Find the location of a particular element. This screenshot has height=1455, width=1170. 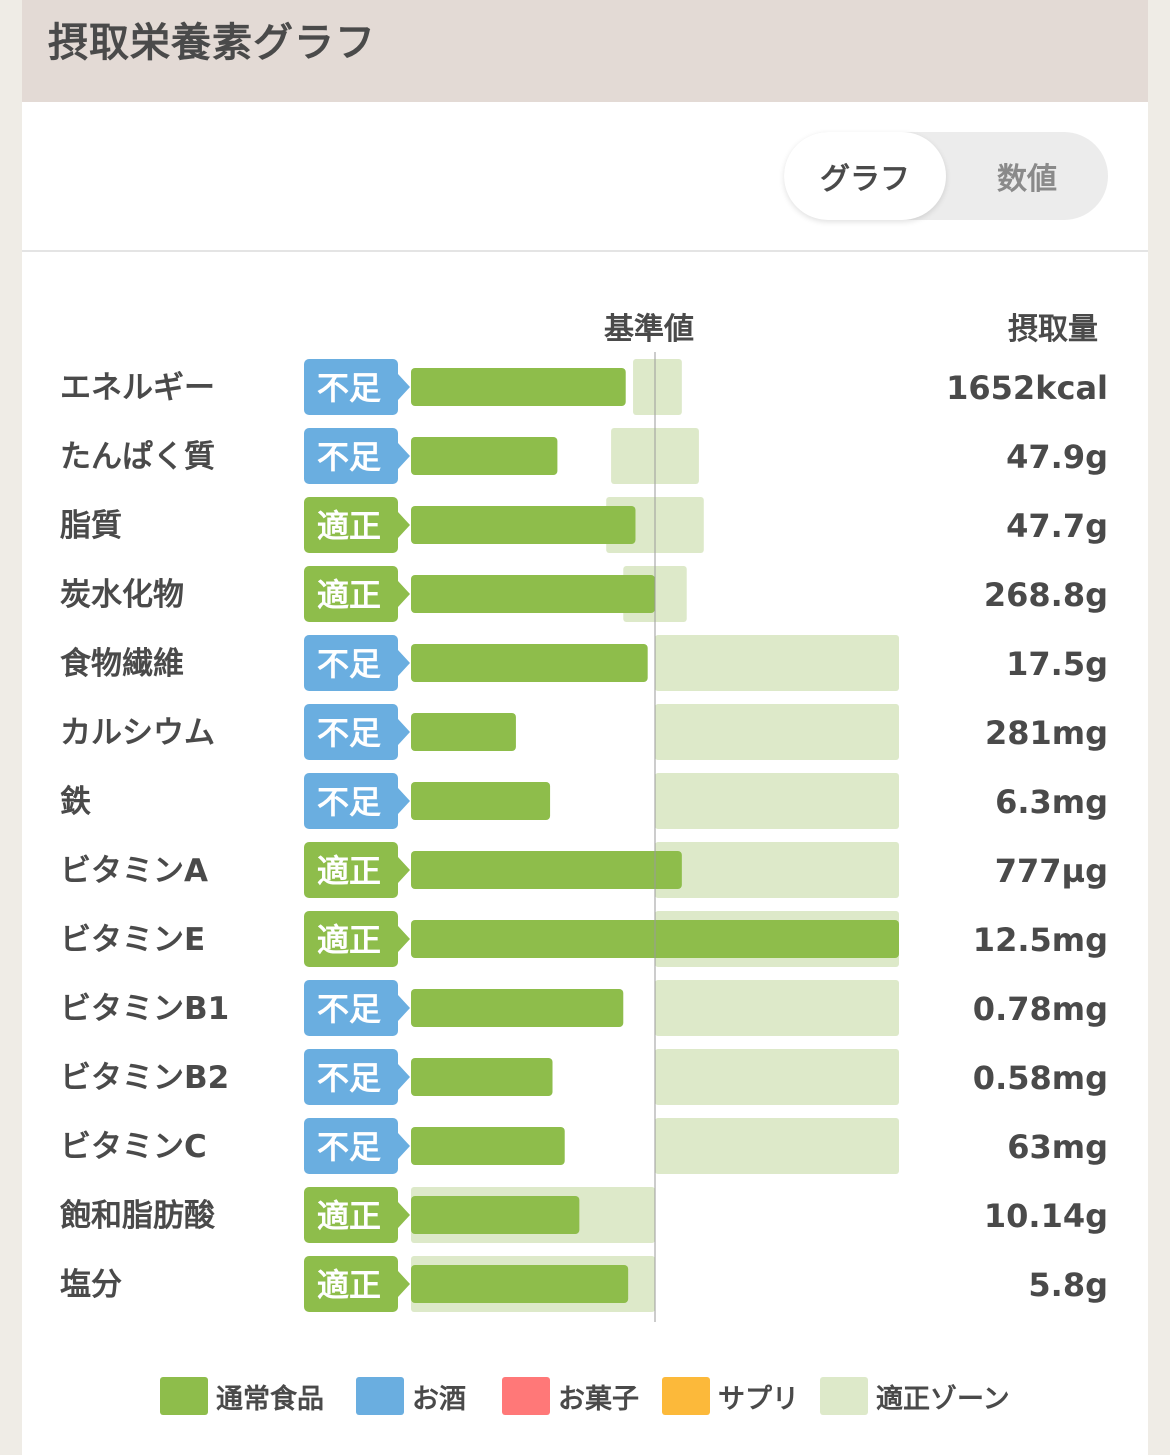

nutrient-name: ビタミンA is located at coordinates (134, 871).